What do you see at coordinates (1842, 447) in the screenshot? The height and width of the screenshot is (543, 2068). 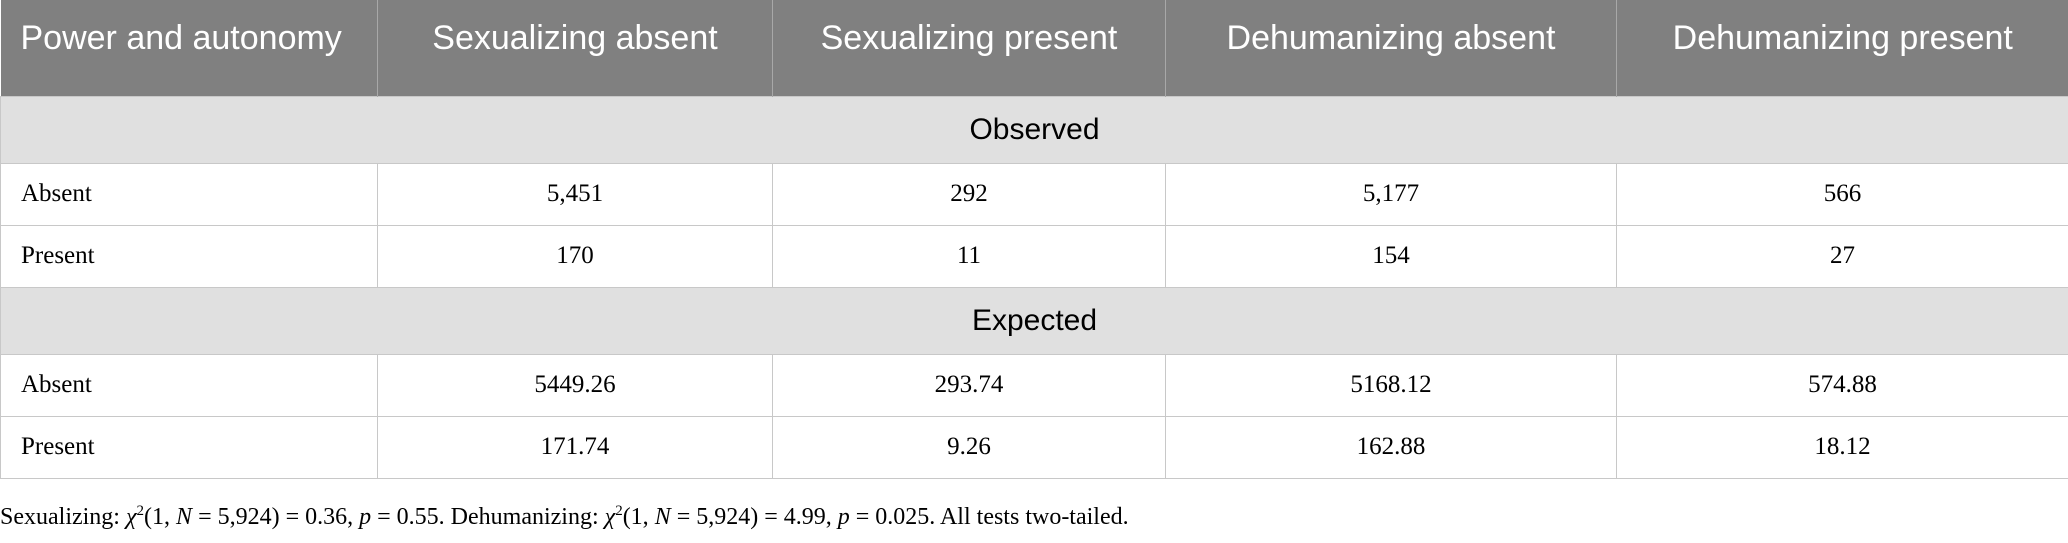 I see `cell: 18.12` at bounding box center [1842, 447].